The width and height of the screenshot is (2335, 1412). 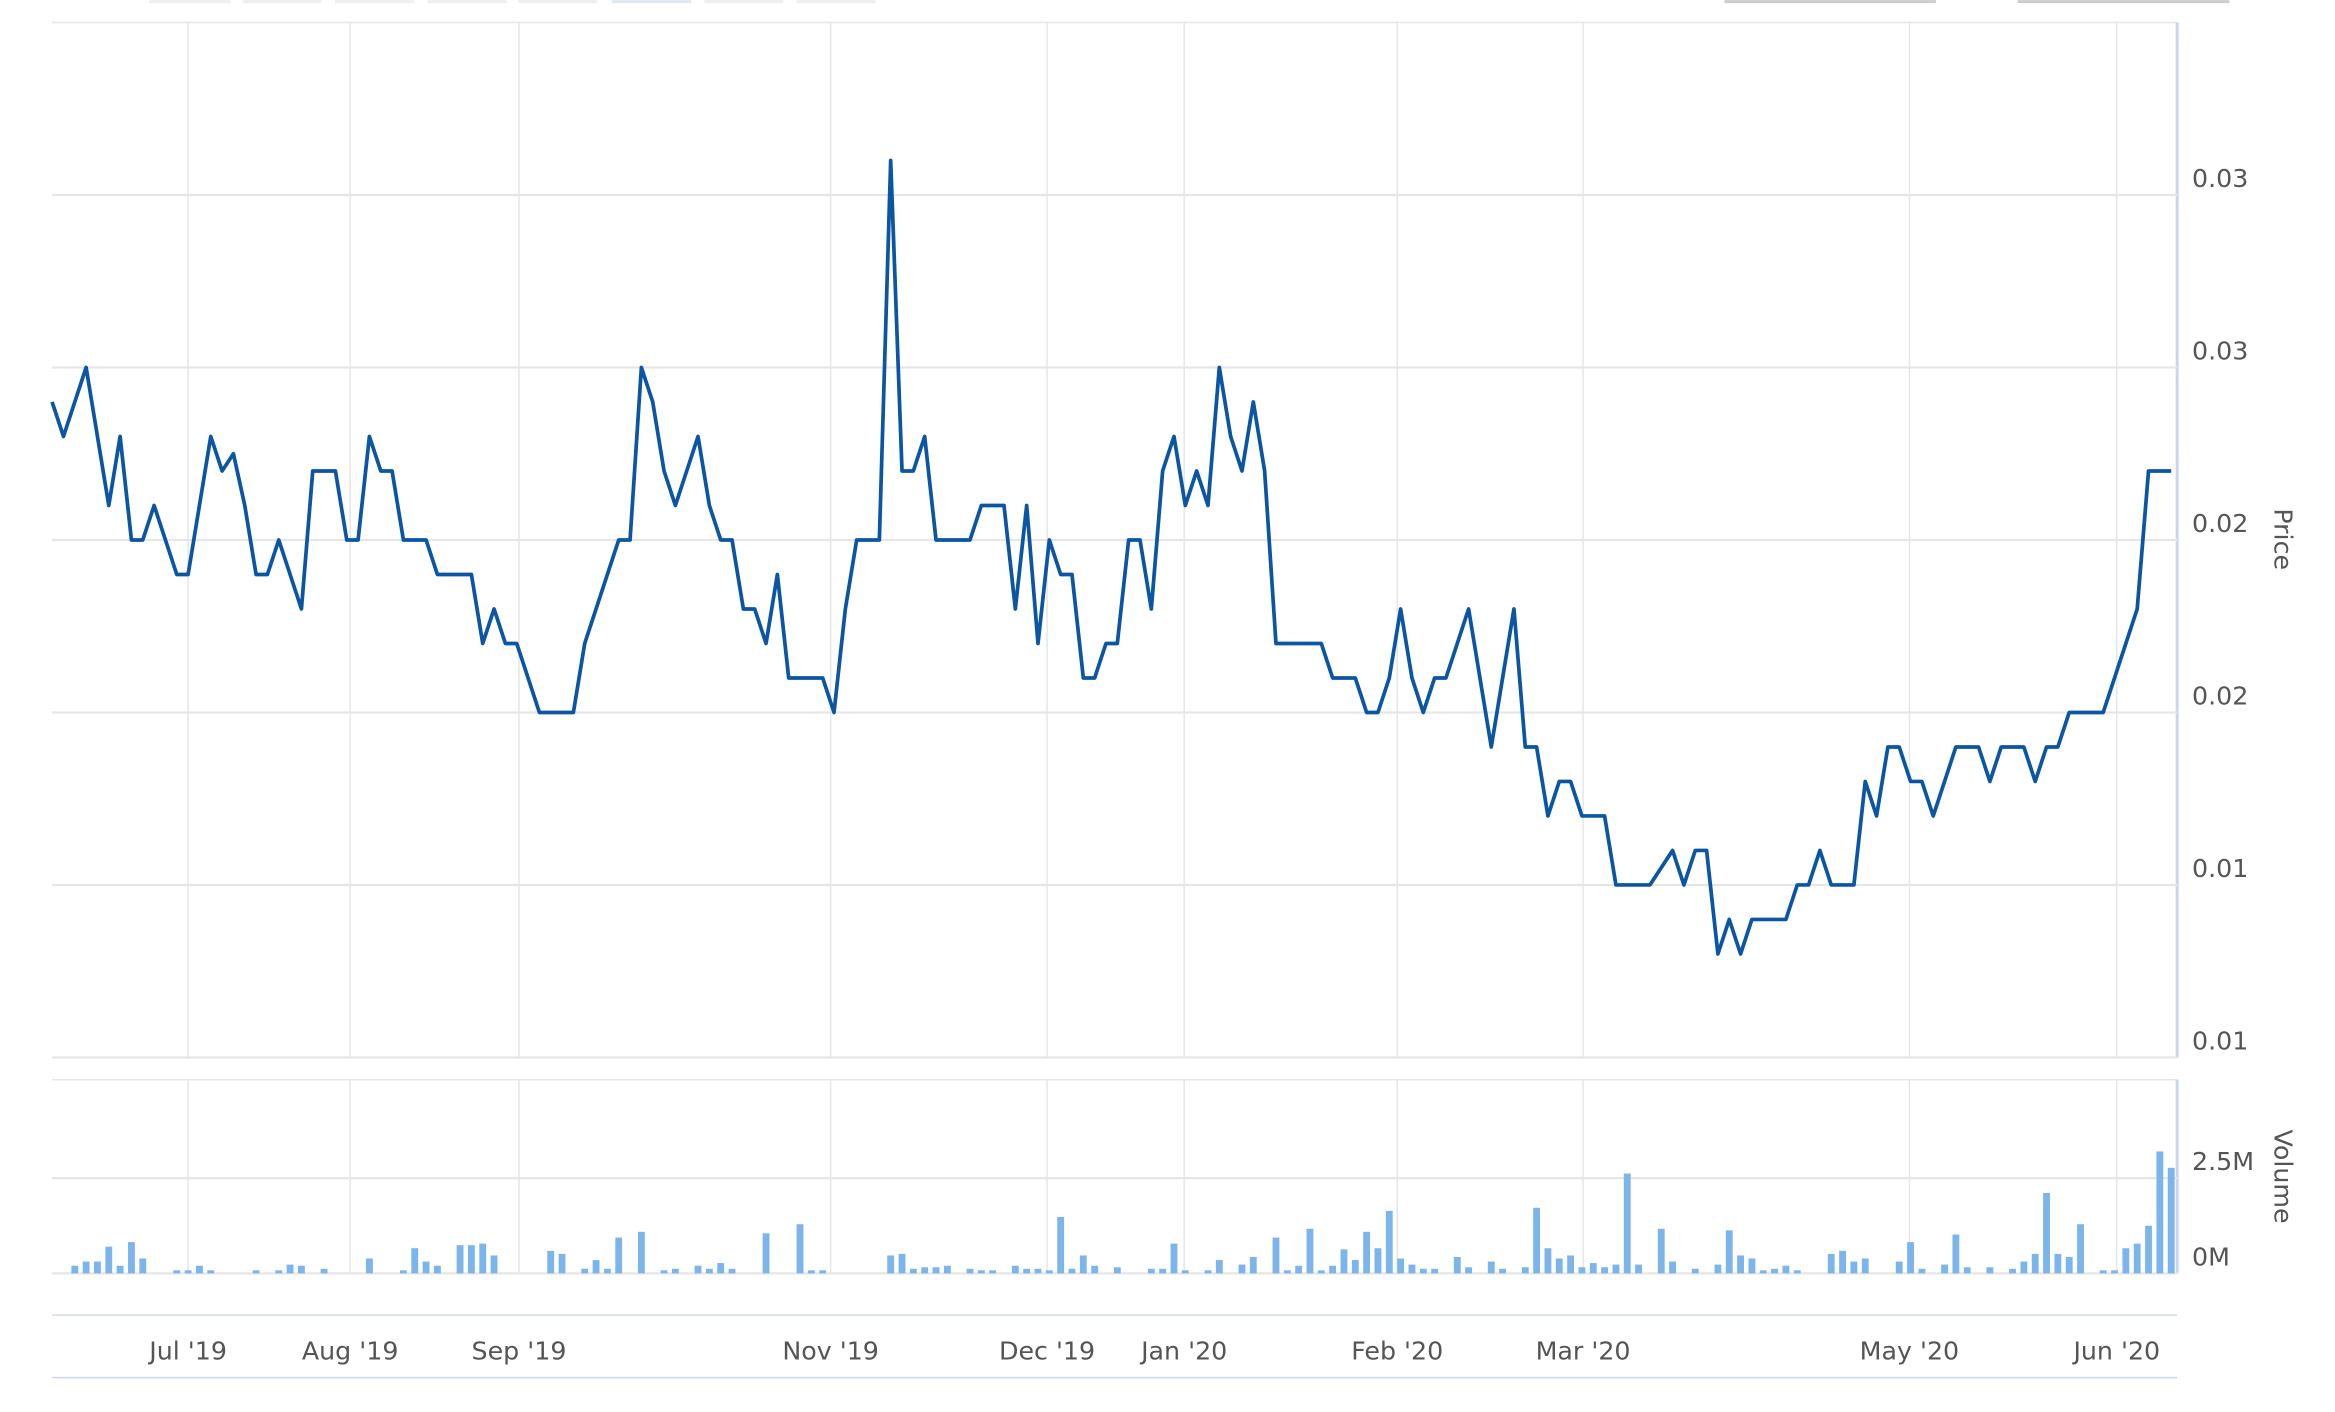 I want to click on y-tick-label: 0.03, so click(x=2220, y=178).